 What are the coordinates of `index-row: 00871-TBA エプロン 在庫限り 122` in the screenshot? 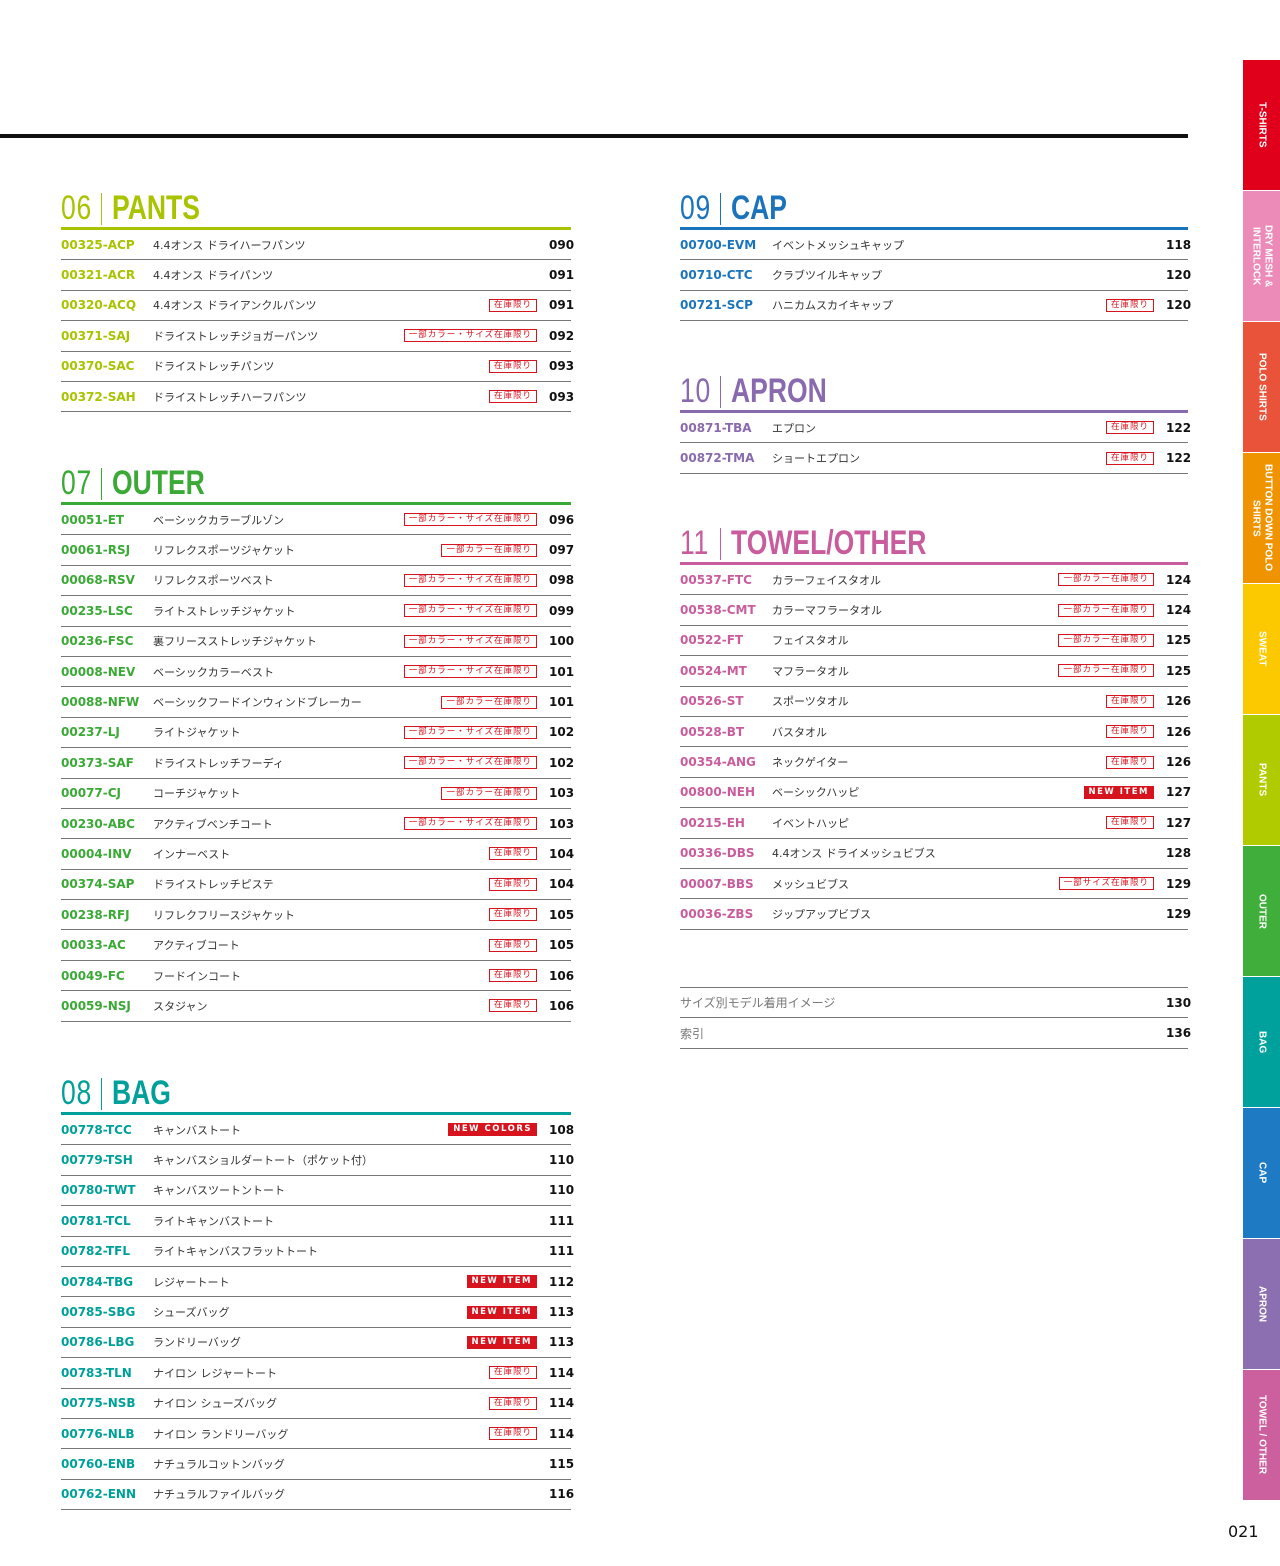 It's located at (935, 428).